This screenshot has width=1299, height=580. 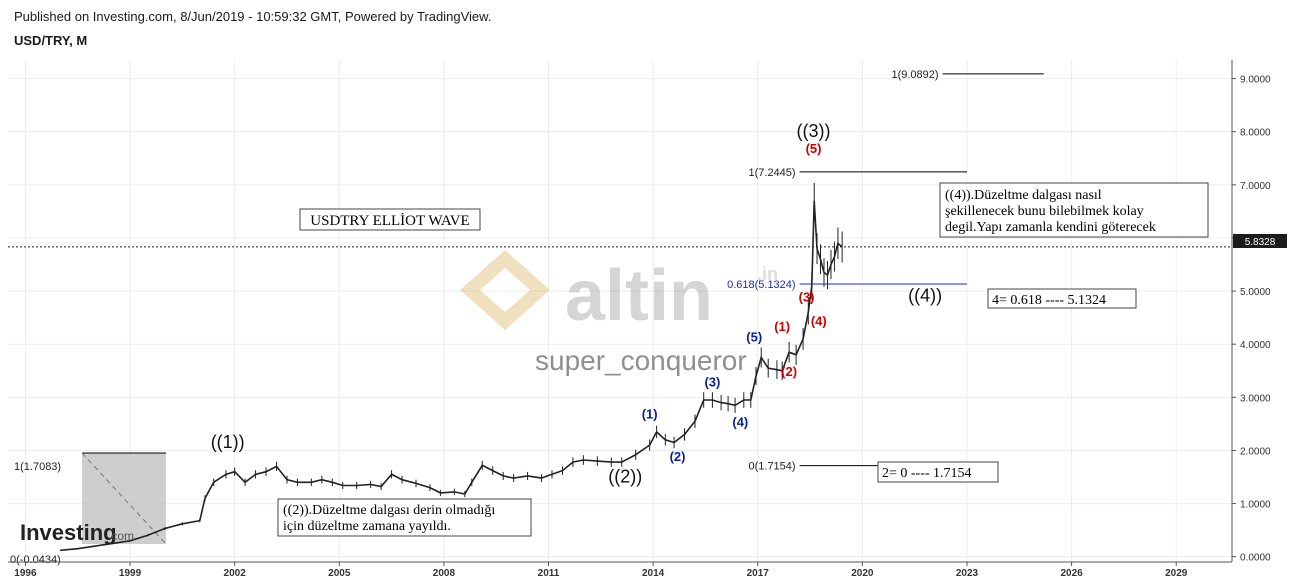 I want to click on investing-logo: Investing, so click(x=68, y=532).